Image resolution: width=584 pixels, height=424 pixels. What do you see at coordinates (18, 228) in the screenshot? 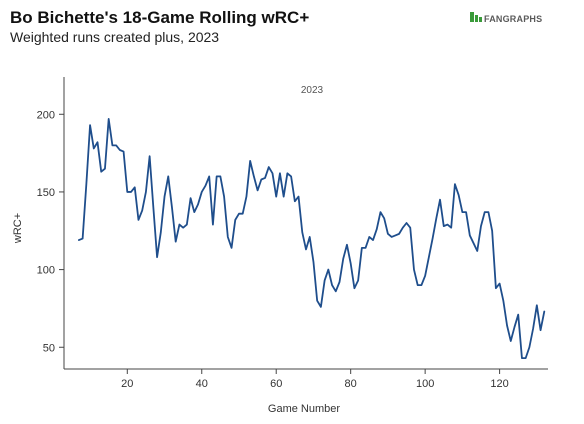
I see `y-axis-title: wRC+` at bounding box center [18, 228].